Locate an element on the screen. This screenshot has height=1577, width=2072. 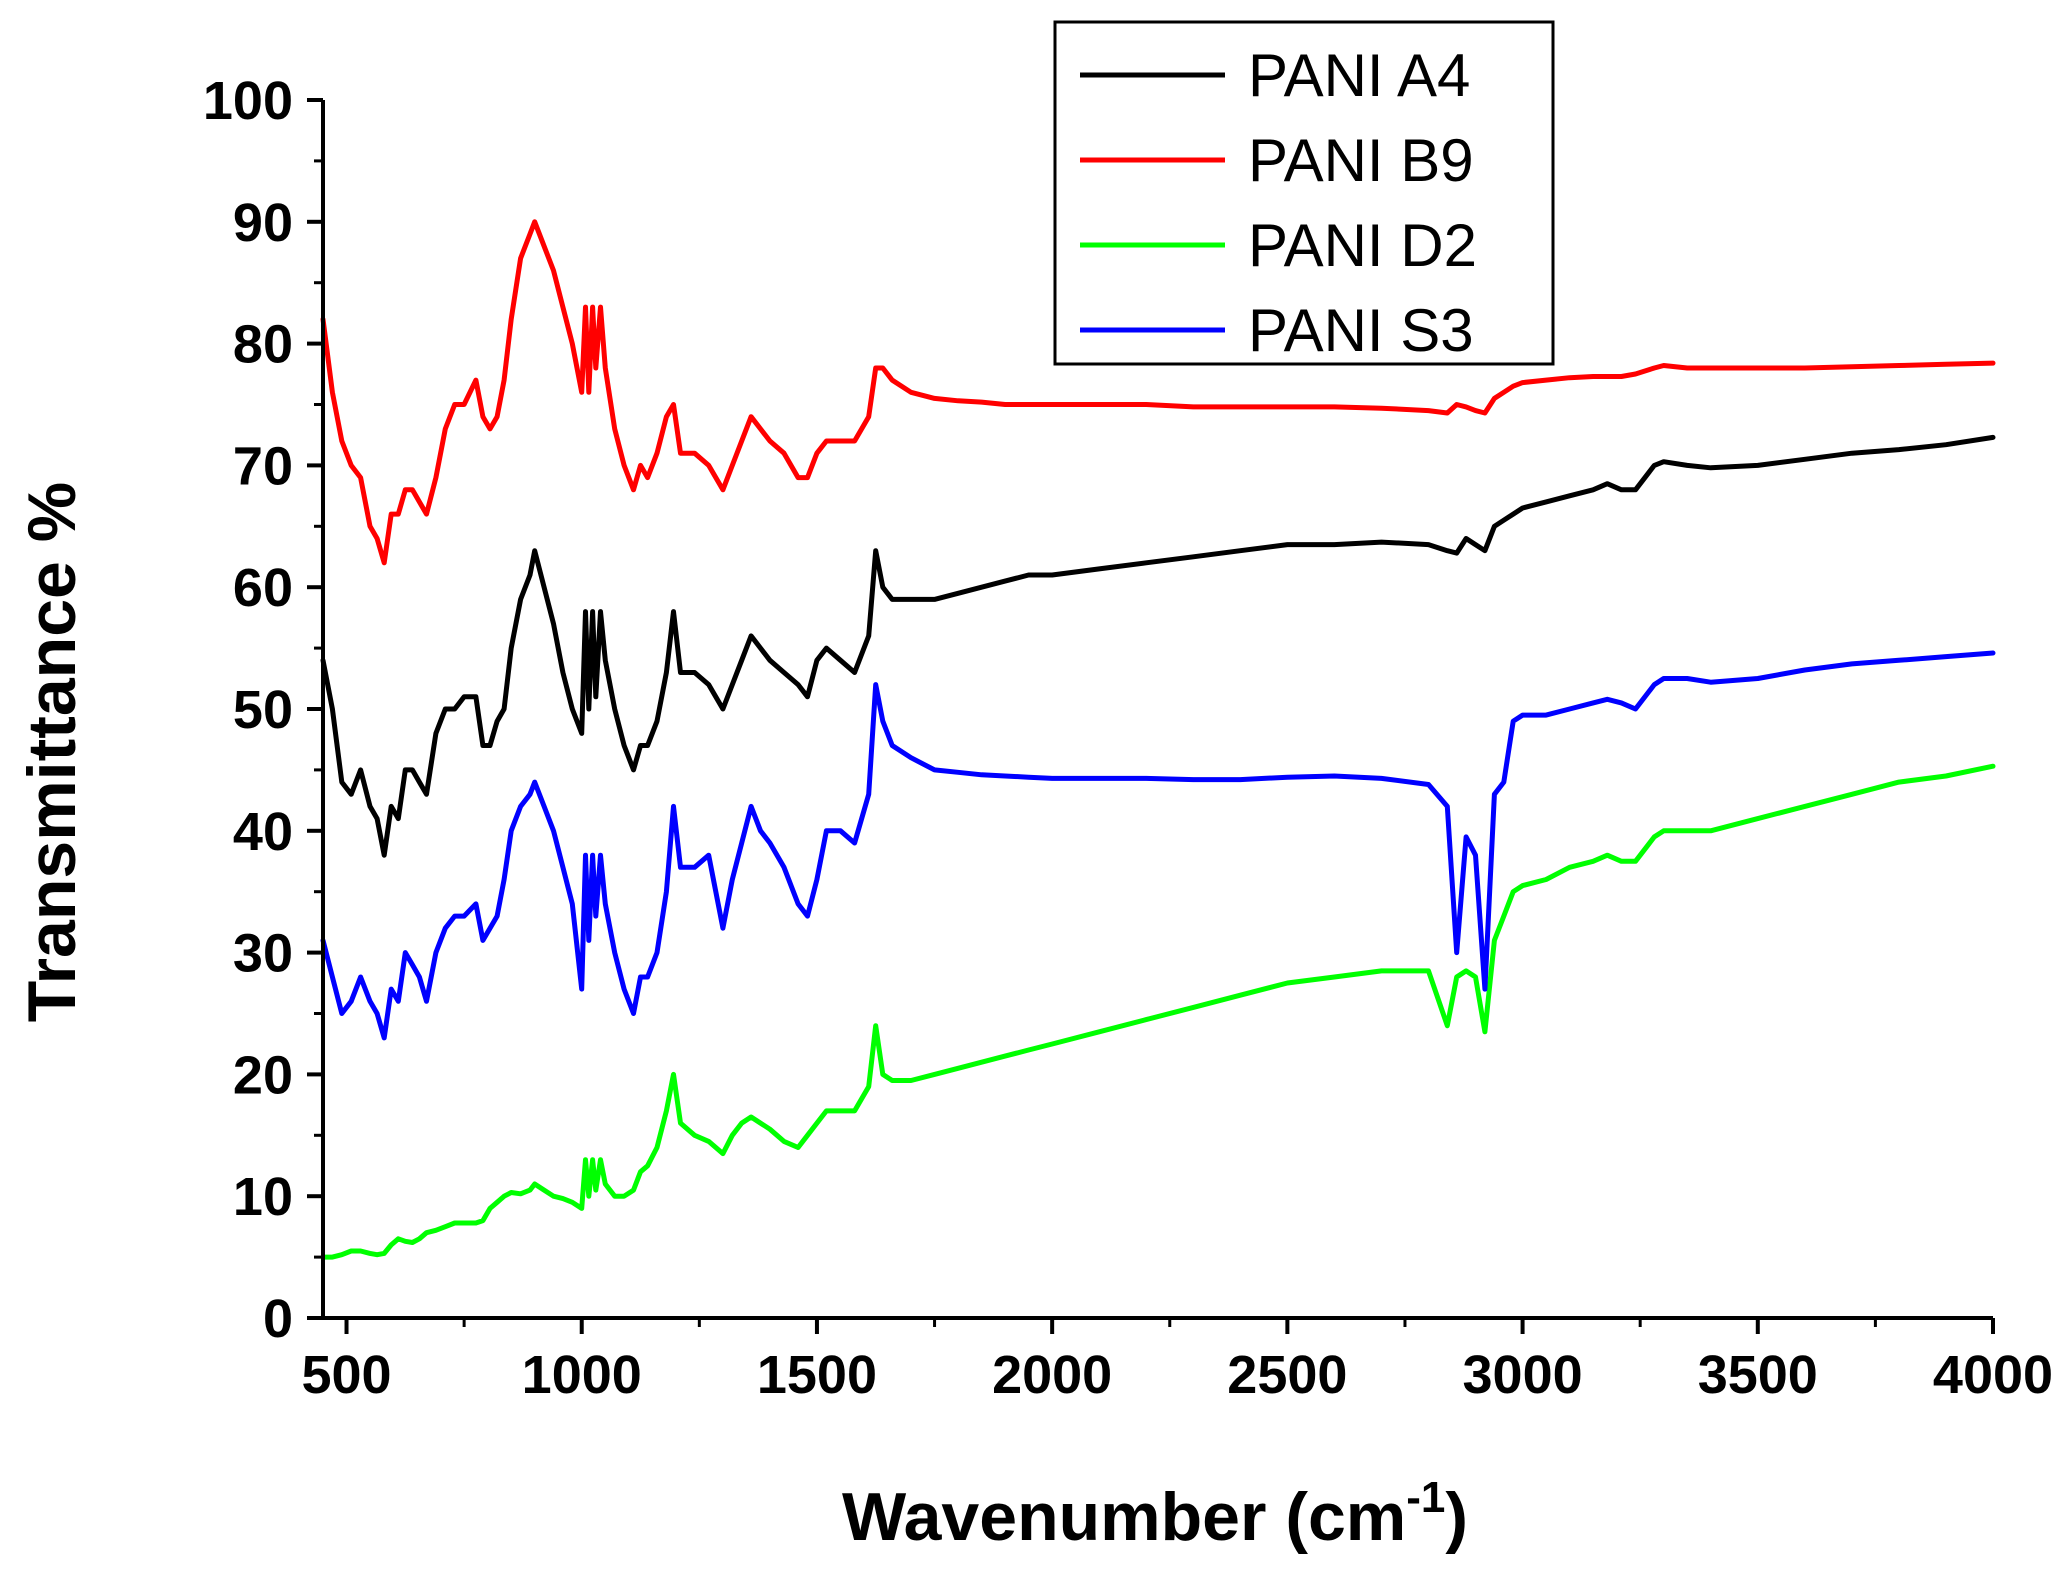
legend-label-pani-s3: PANI S3 is located at coordinates (1361, 330).